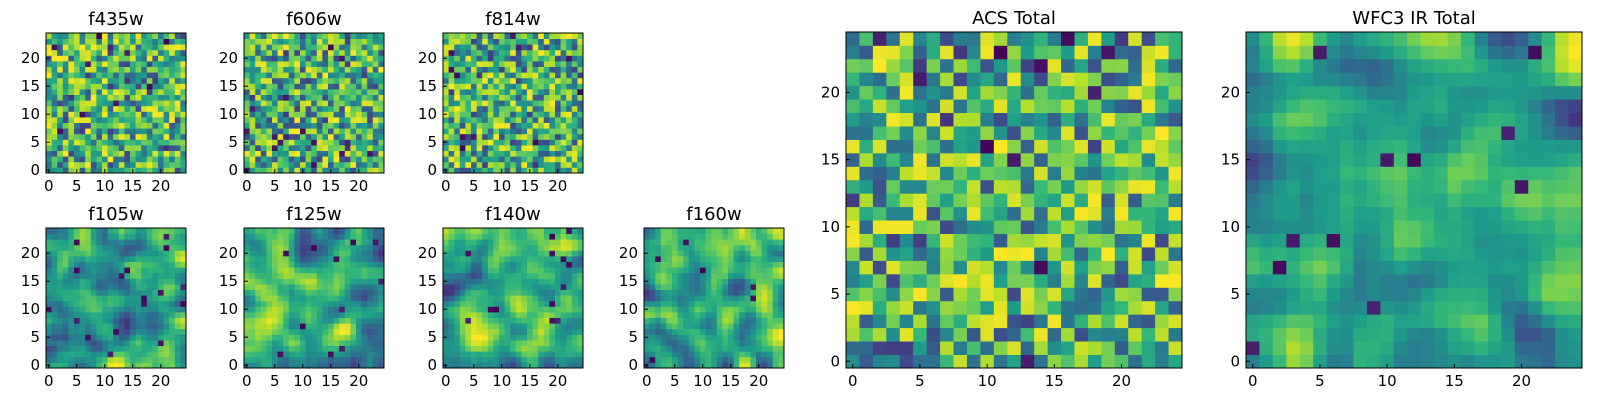 The height and width of the screenshot is (400, 1600). Describe the element at coordinates (633, 337) in the screenshot. I see `y-tick-label: 5` at that location.